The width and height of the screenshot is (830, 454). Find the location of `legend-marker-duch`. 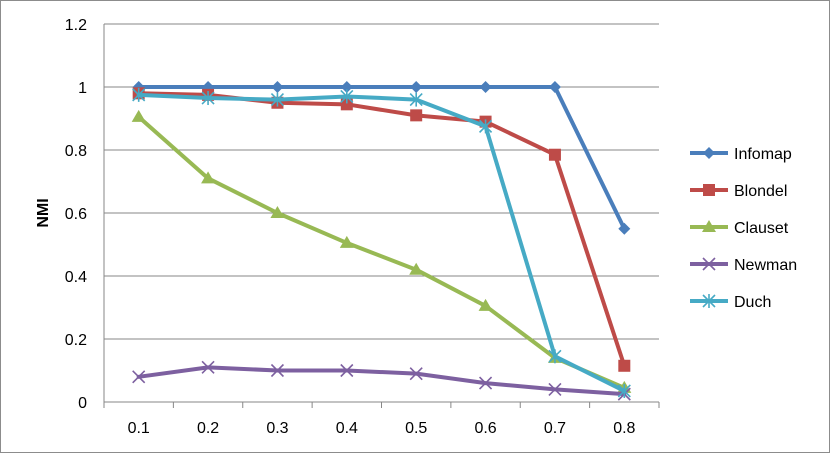

legend-marker-duch is located at coordinates (709, 301).